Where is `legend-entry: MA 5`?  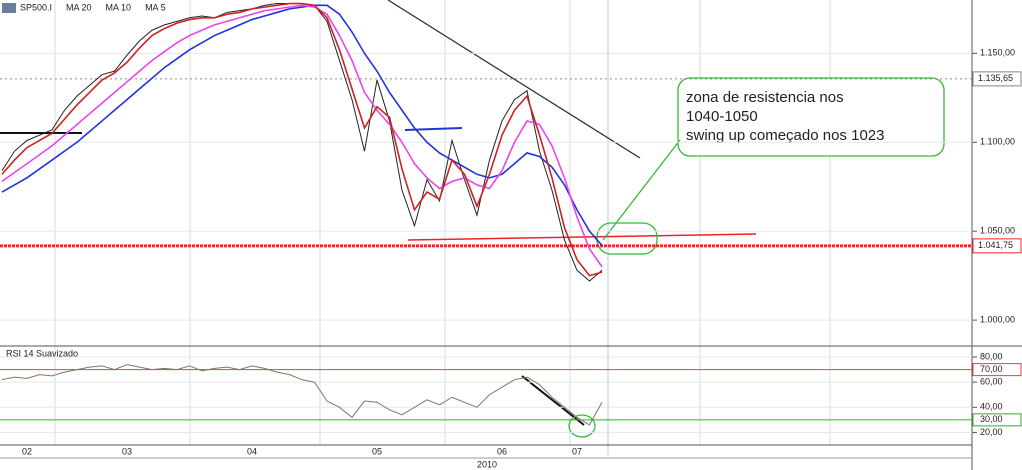
legend-entry: MA 5 is located at coordinates (155, 7).